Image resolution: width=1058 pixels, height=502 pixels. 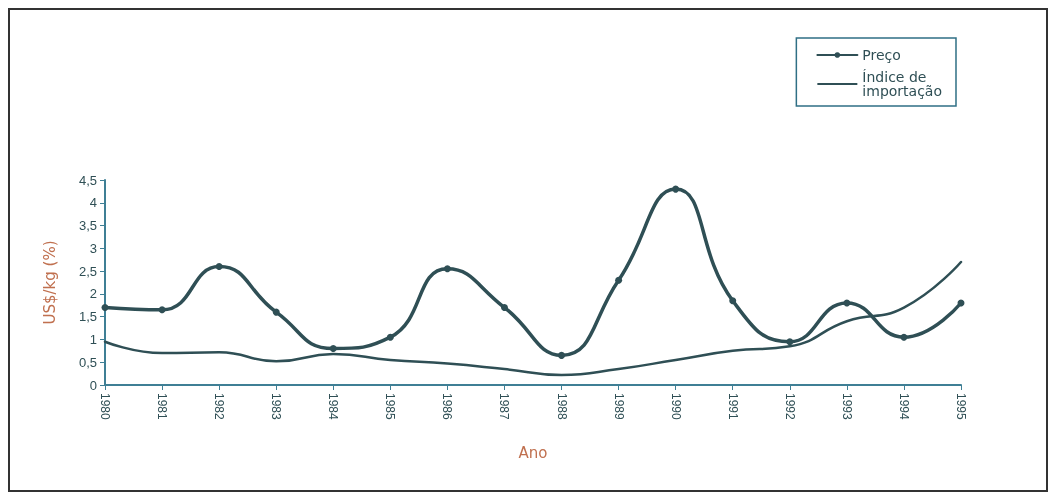 What do you see at coordinates (675, 407) in the screenshot?
I see `x-tick-label: 1990` at bounding box center [675, 407].